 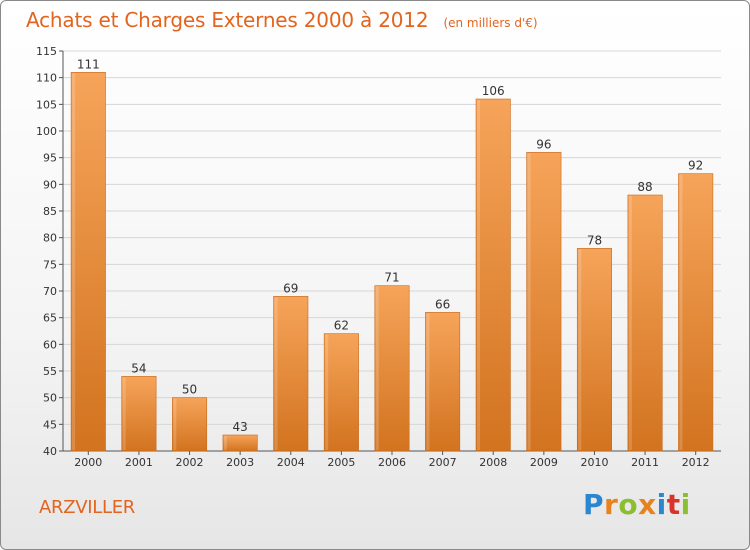 I want to click on value-label: 54, so click(x=138, y=368).